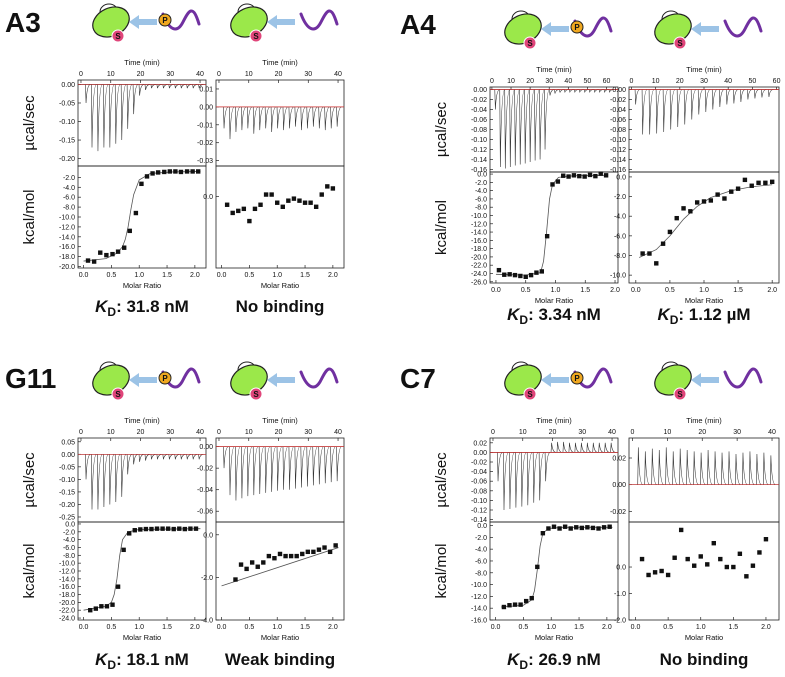  I want to click on x-tick-label: 0, so click(633, 432).